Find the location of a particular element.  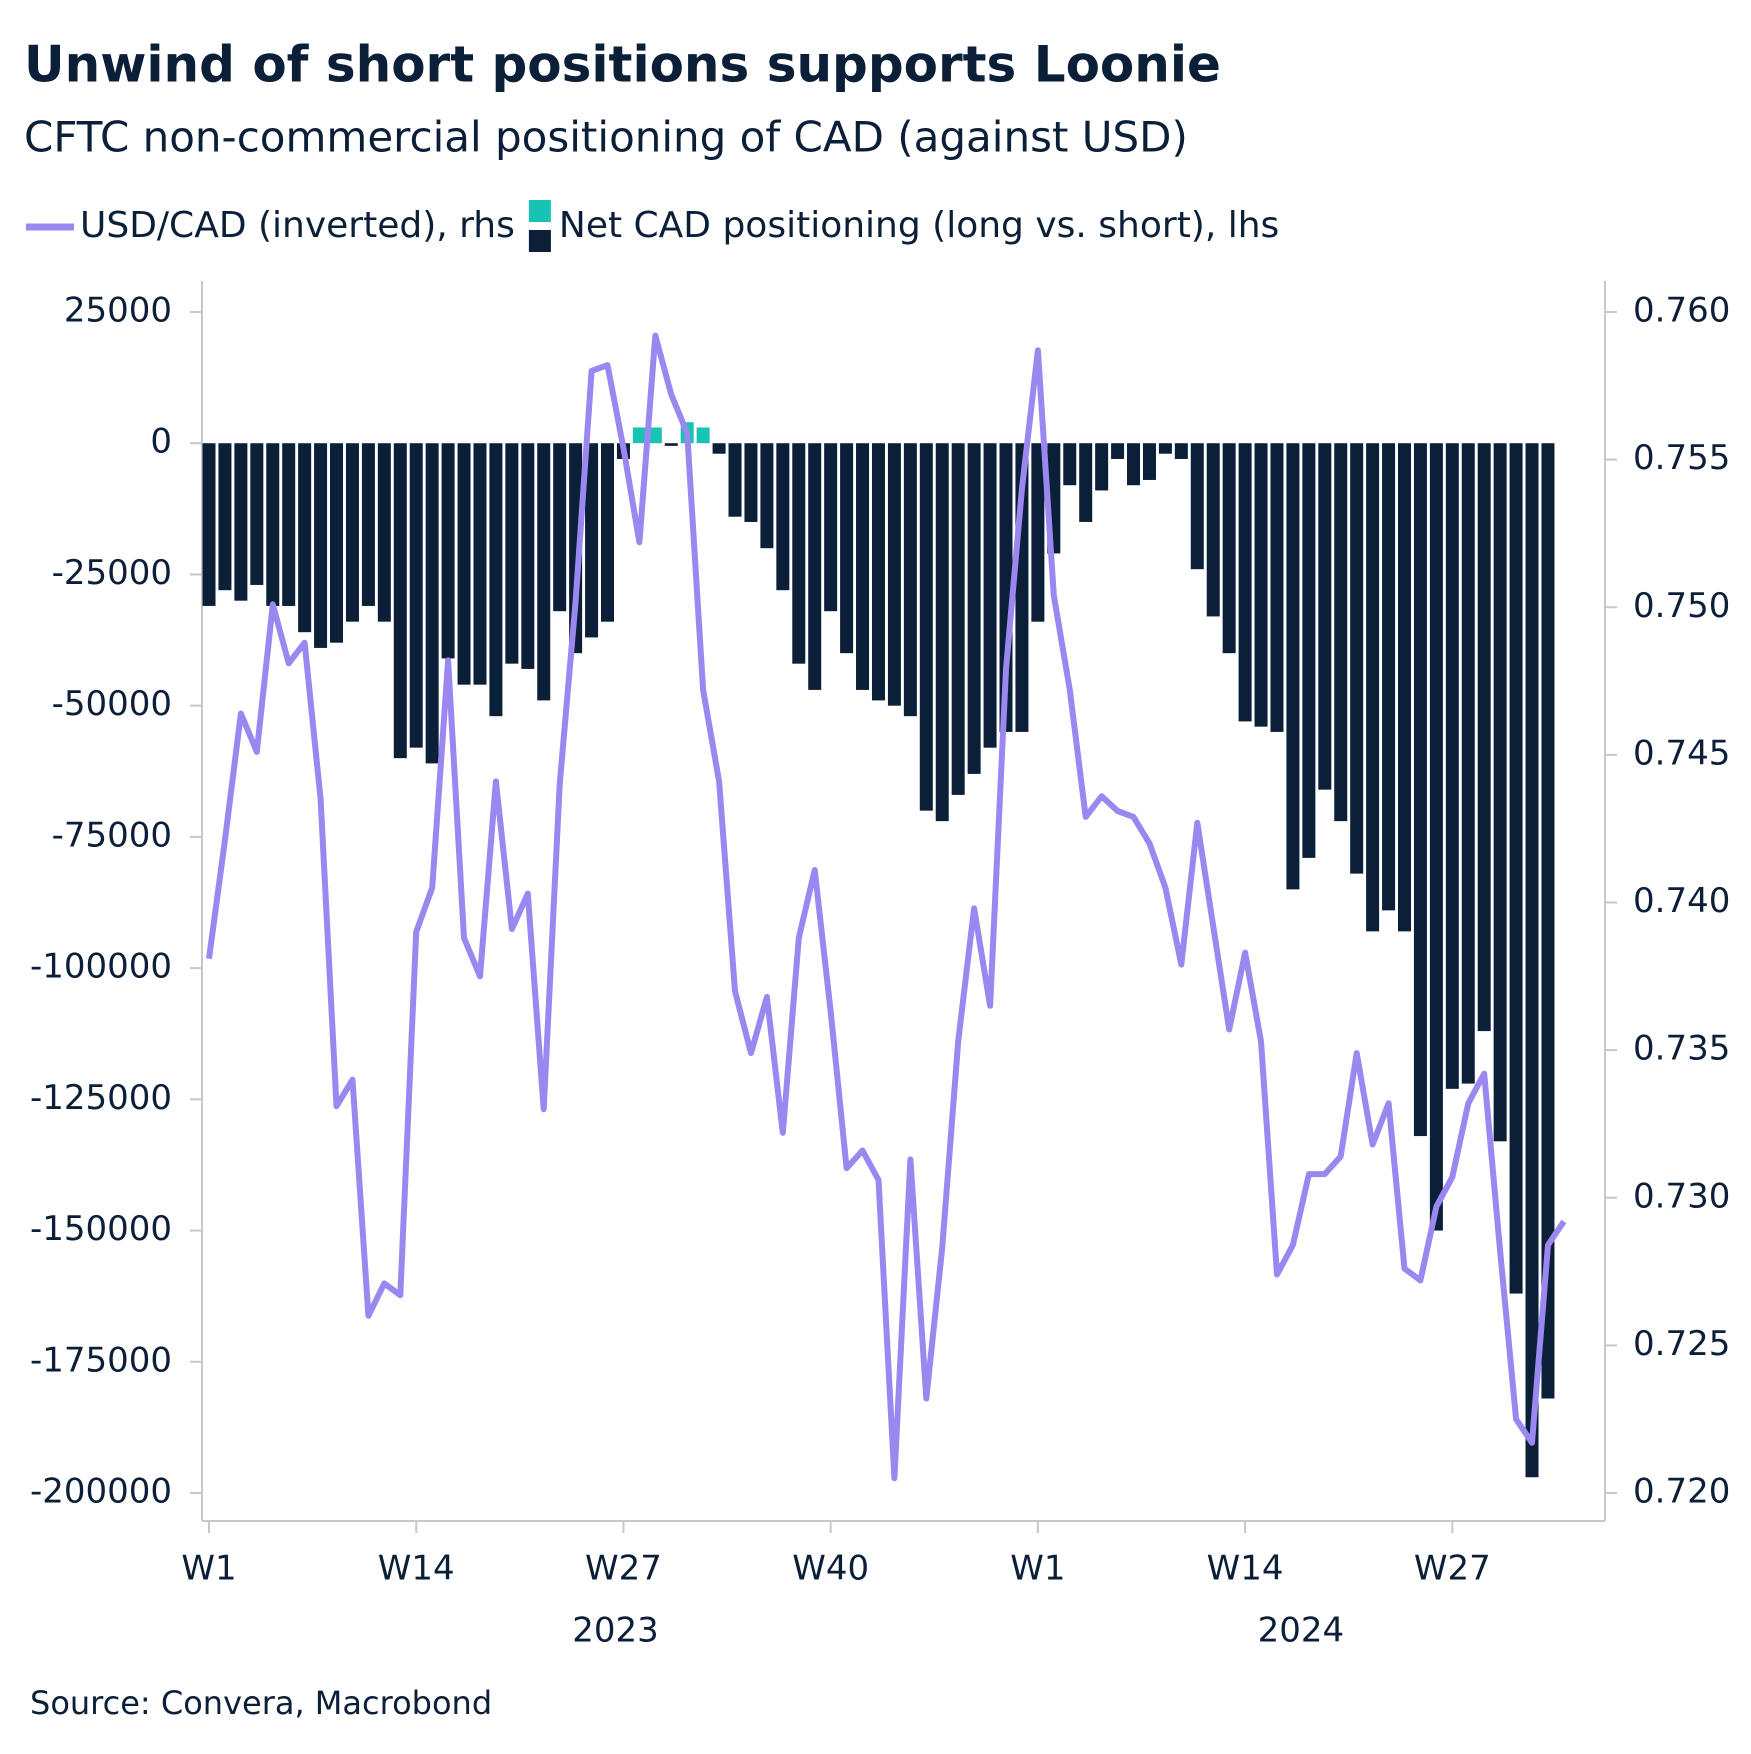

y2-tick-label: 0.750 is located at coordinates (1681, 606).